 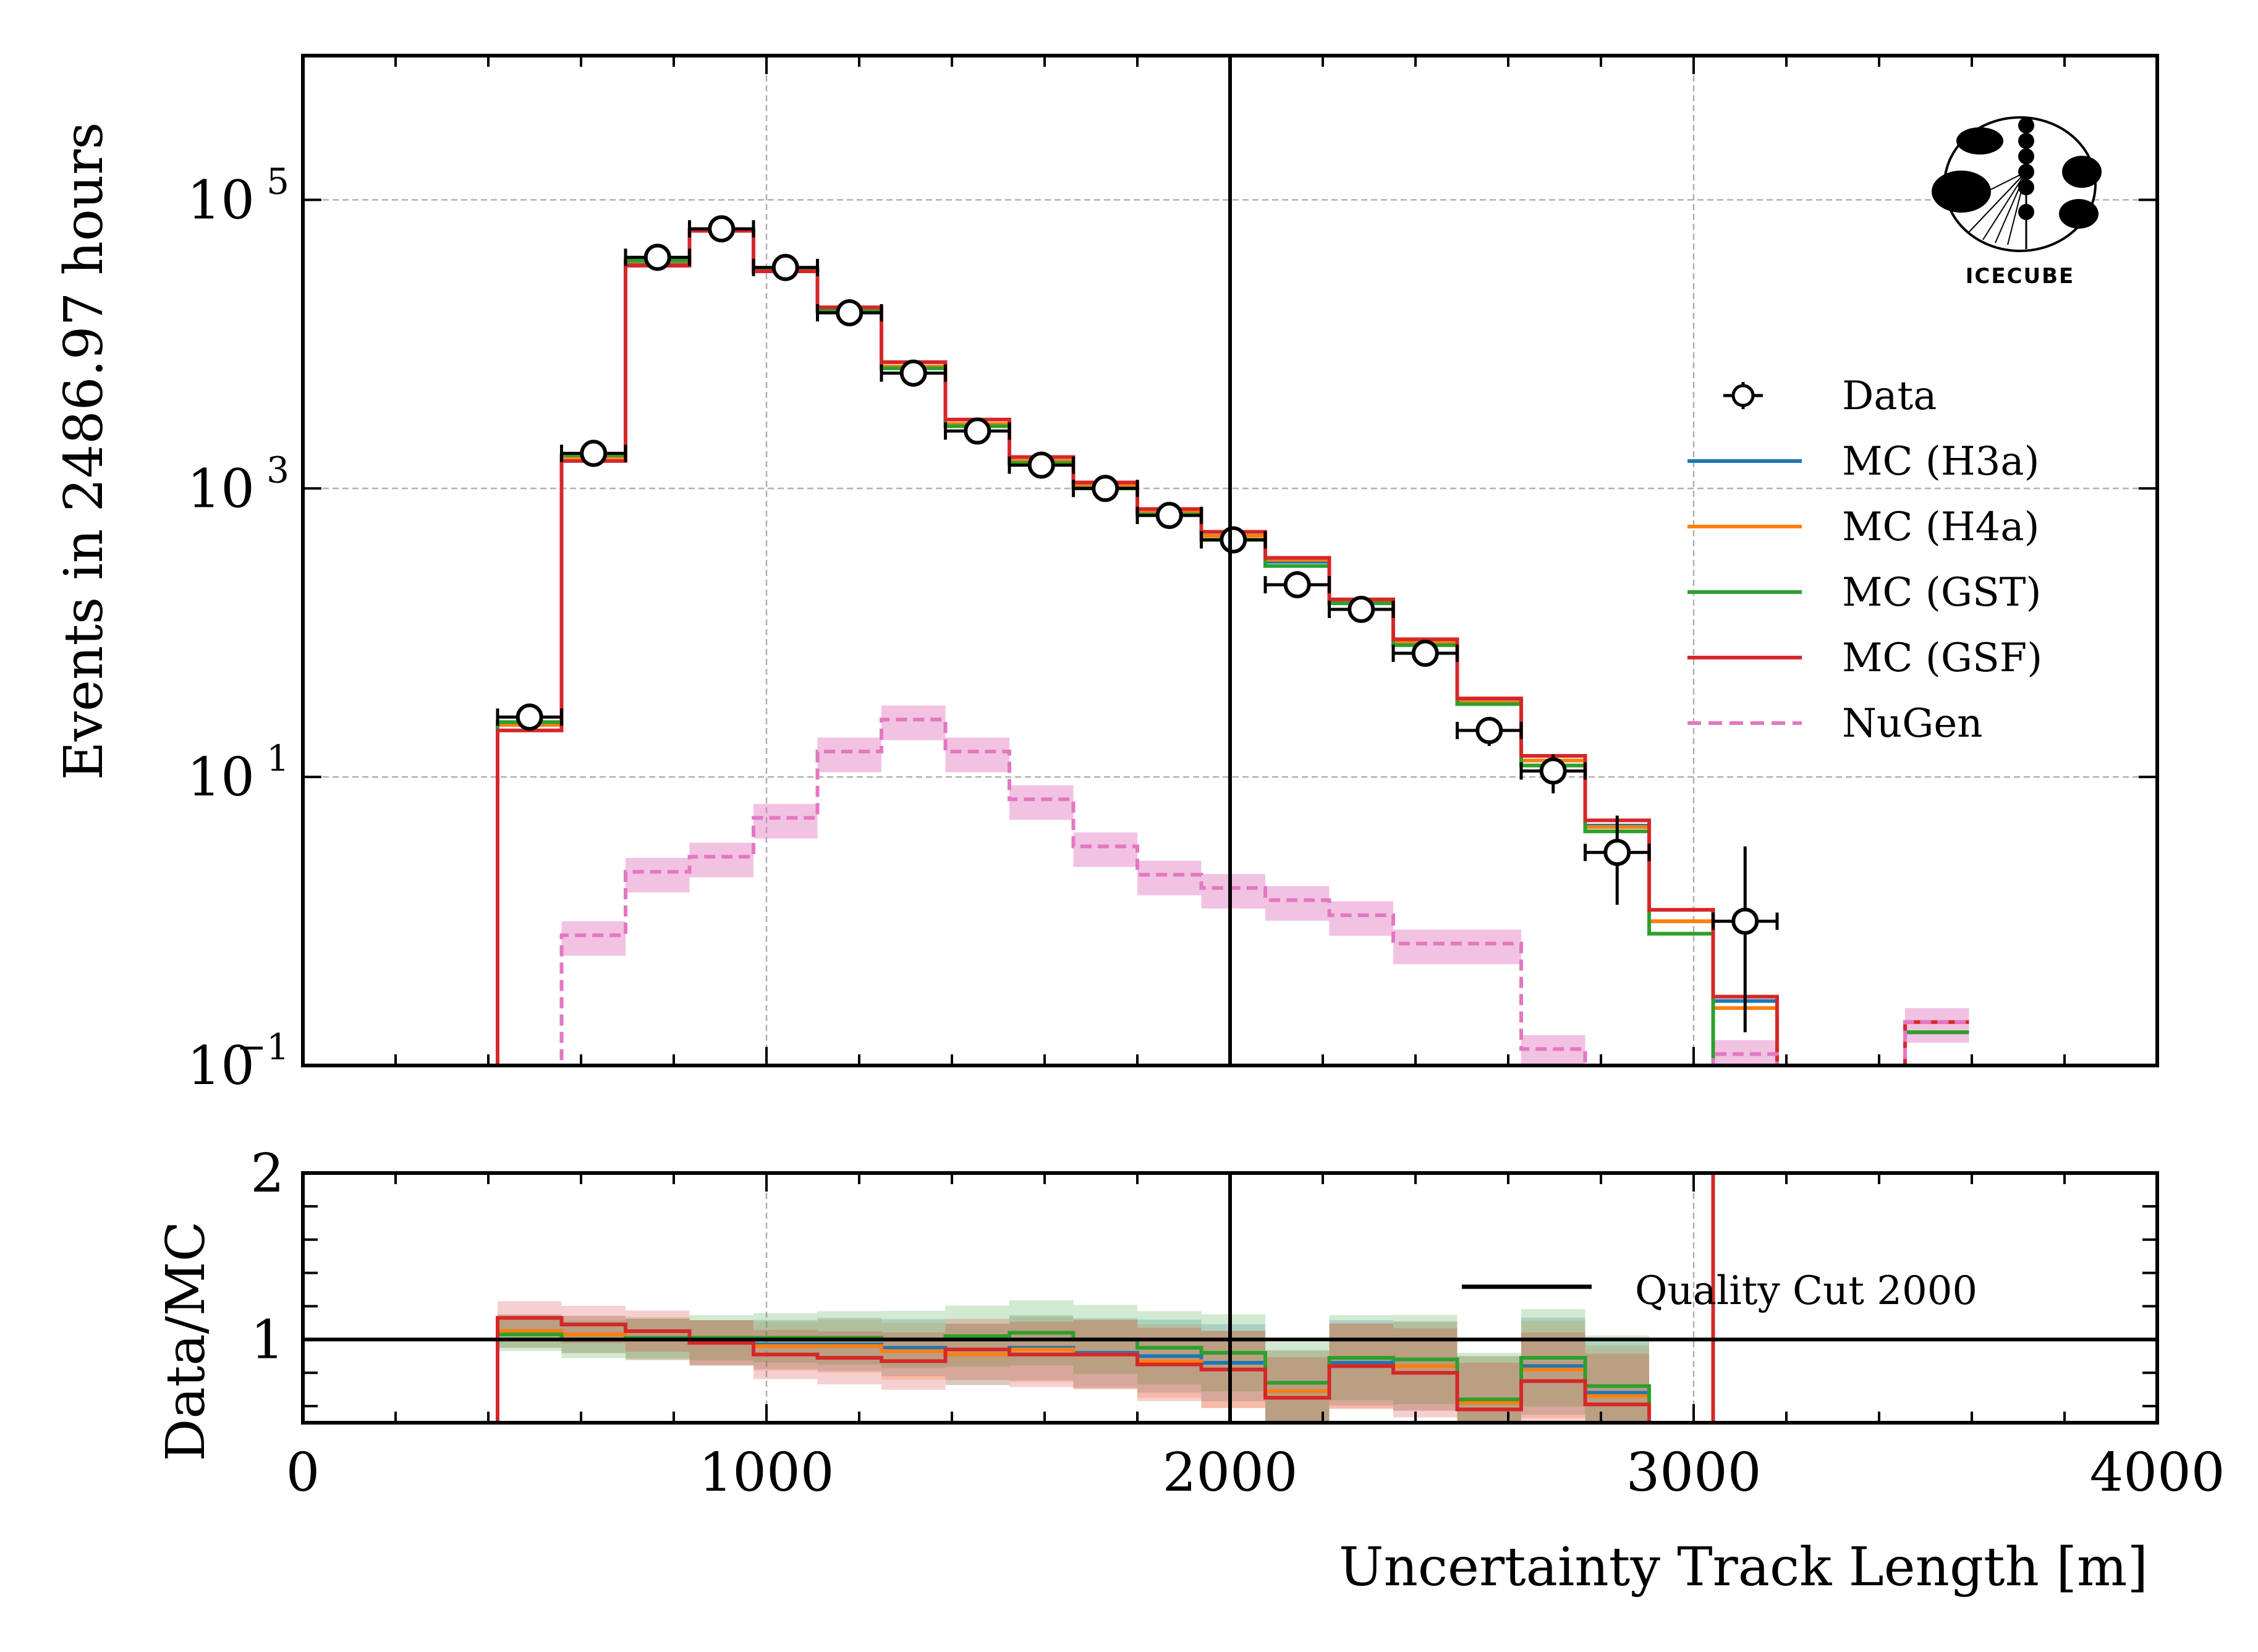 I want to click on legend-entry: MC (H3a), so click(x=1863, y=462).